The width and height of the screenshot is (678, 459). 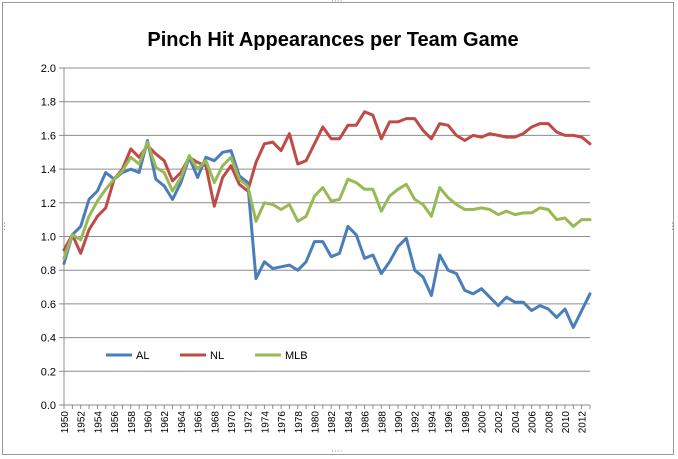 I want to click on y-tick-label: 1.2, so click(x=48, y=204).